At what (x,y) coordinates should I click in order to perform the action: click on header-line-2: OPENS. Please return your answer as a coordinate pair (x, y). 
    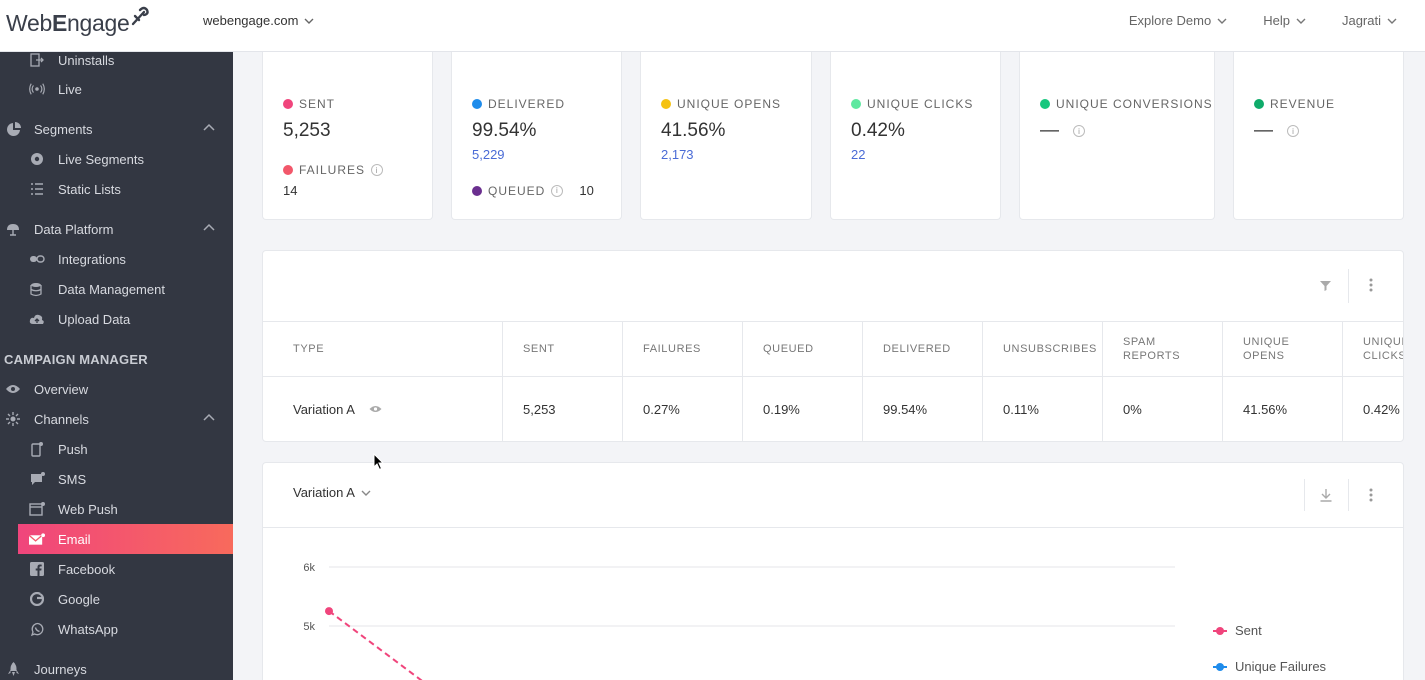
    Looking at the image, I should click on (1264, 356).